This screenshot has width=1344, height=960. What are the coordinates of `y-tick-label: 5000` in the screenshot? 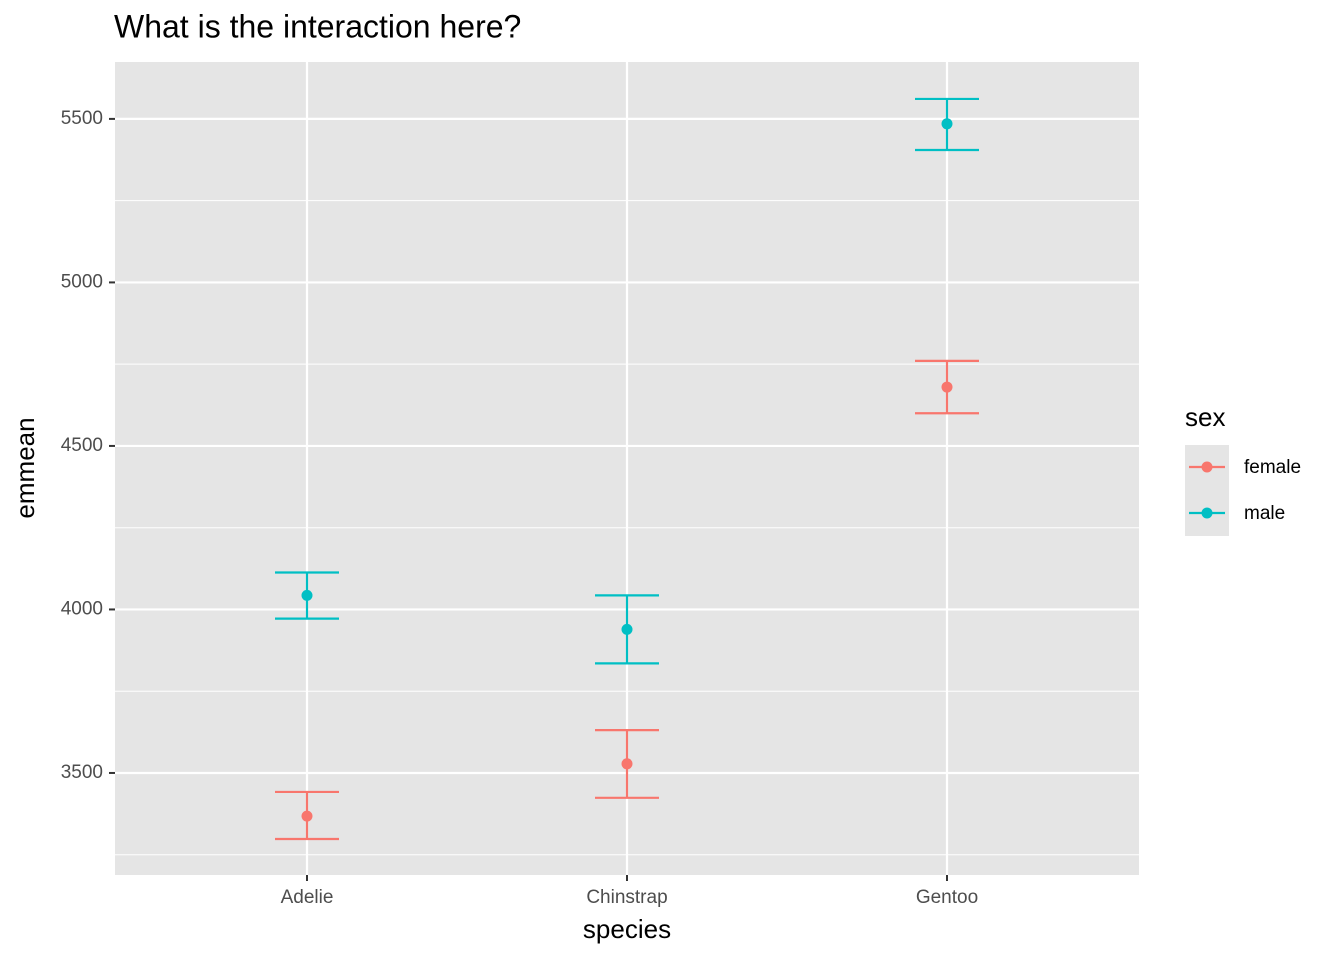 It's located at (82, 281).